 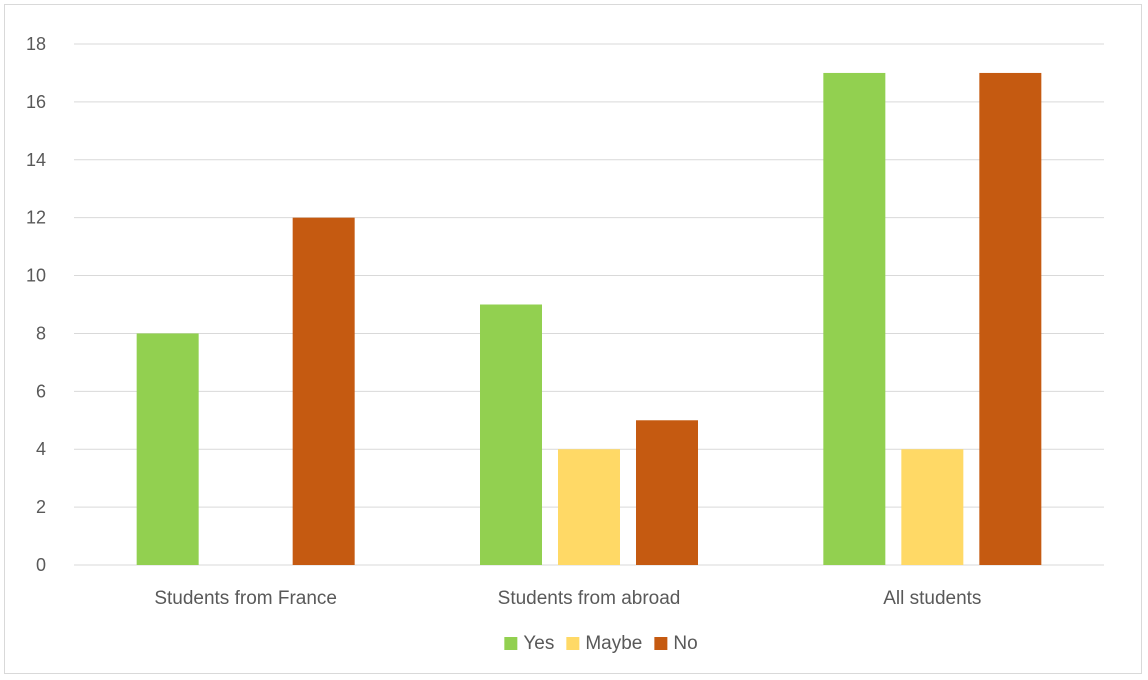 I want to click on legend: Yes Maybe No, so click(x=601, y=643).